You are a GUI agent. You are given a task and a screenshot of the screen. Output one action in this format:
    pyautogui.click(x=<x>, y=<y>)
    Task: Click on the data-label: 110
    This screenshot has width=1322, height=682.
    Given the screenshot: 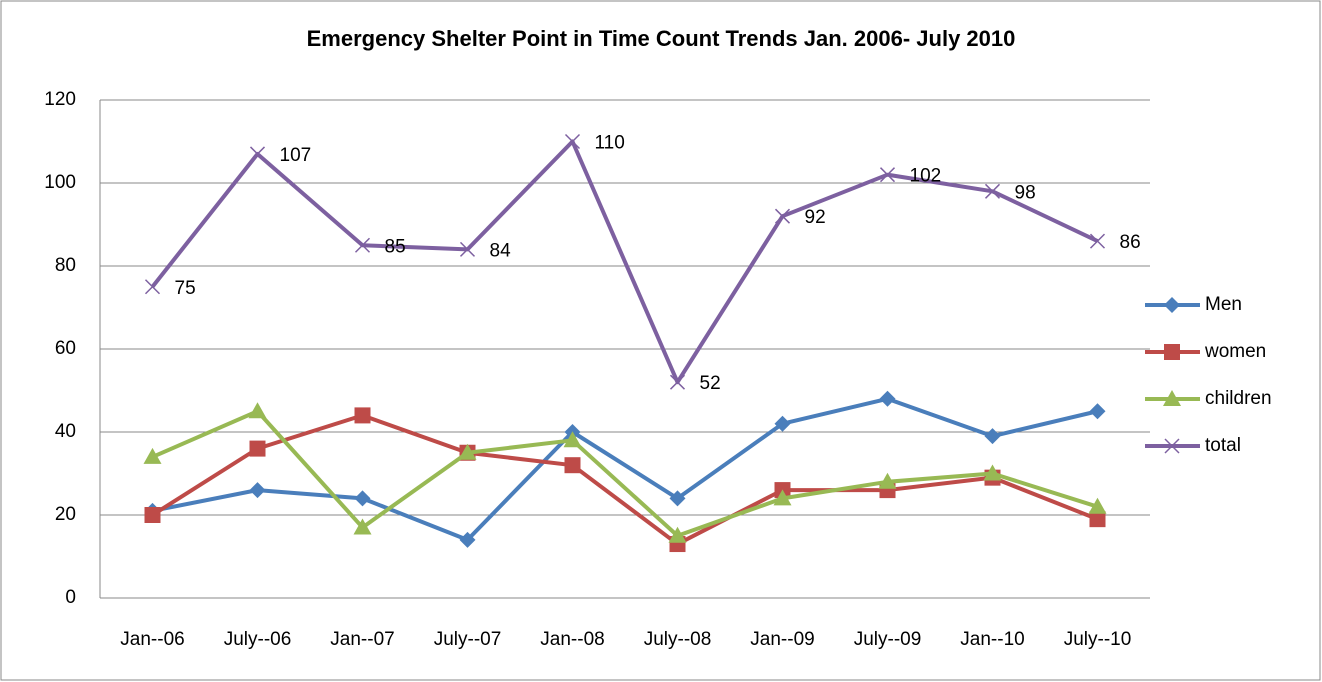 What is the action you would take?
    pyautogui.click(x=610, y=143)
    